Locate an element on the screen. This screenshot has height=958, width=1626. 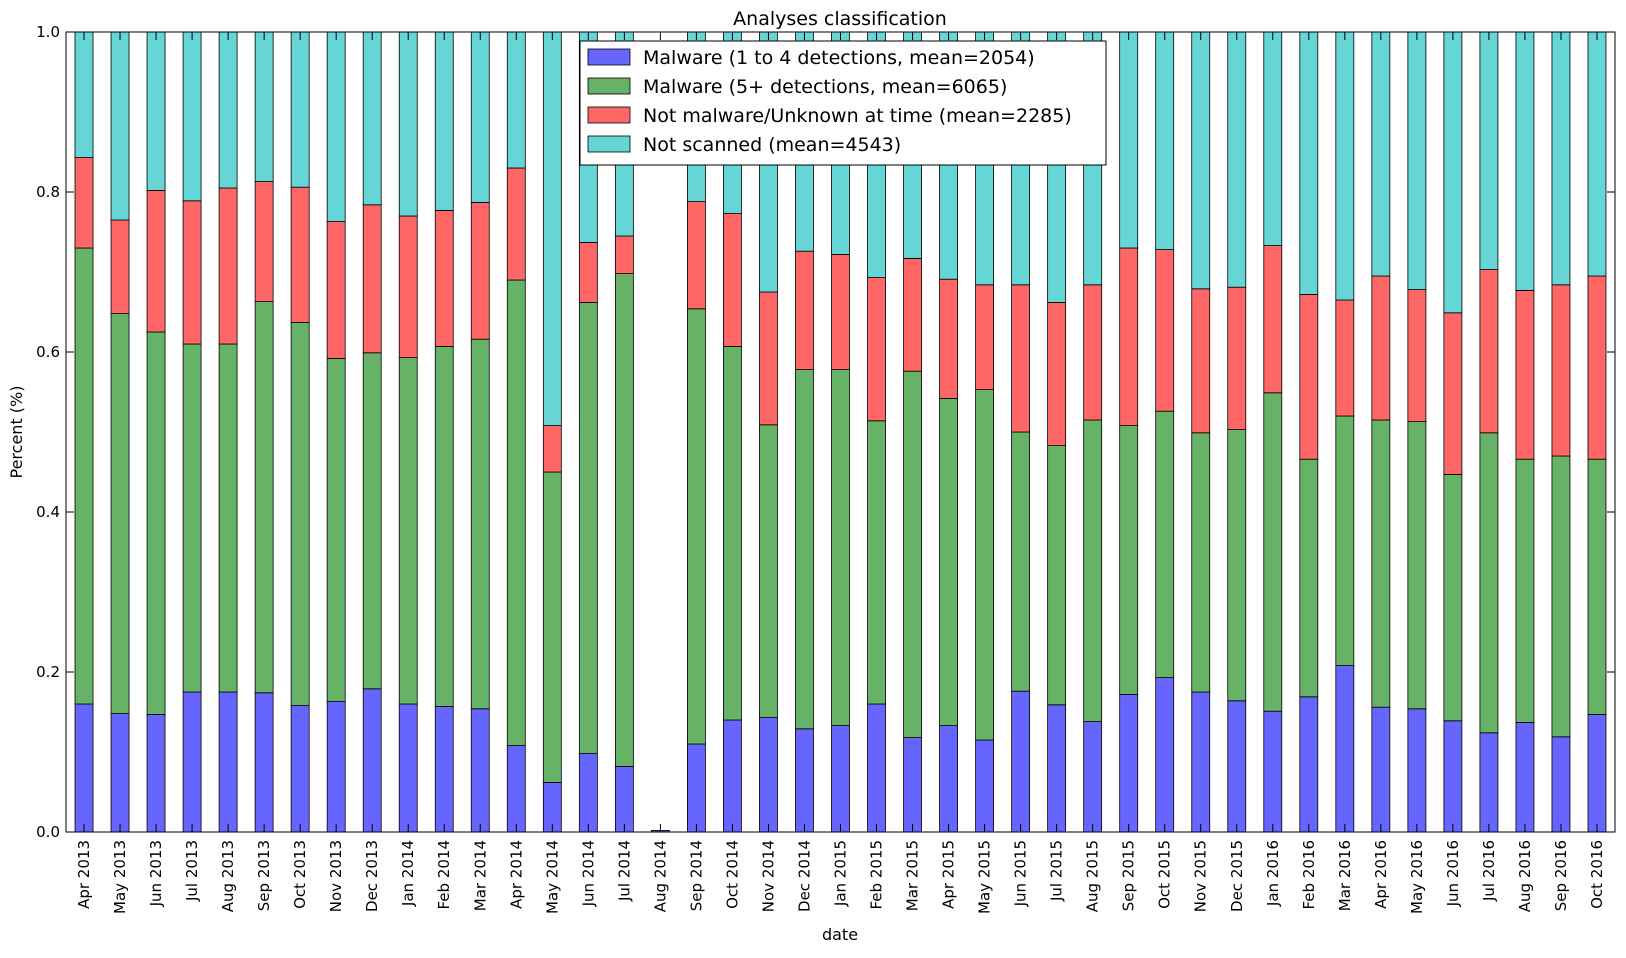
x-tick-label-9: Jan 2014 is located at coordinates (408, 873).